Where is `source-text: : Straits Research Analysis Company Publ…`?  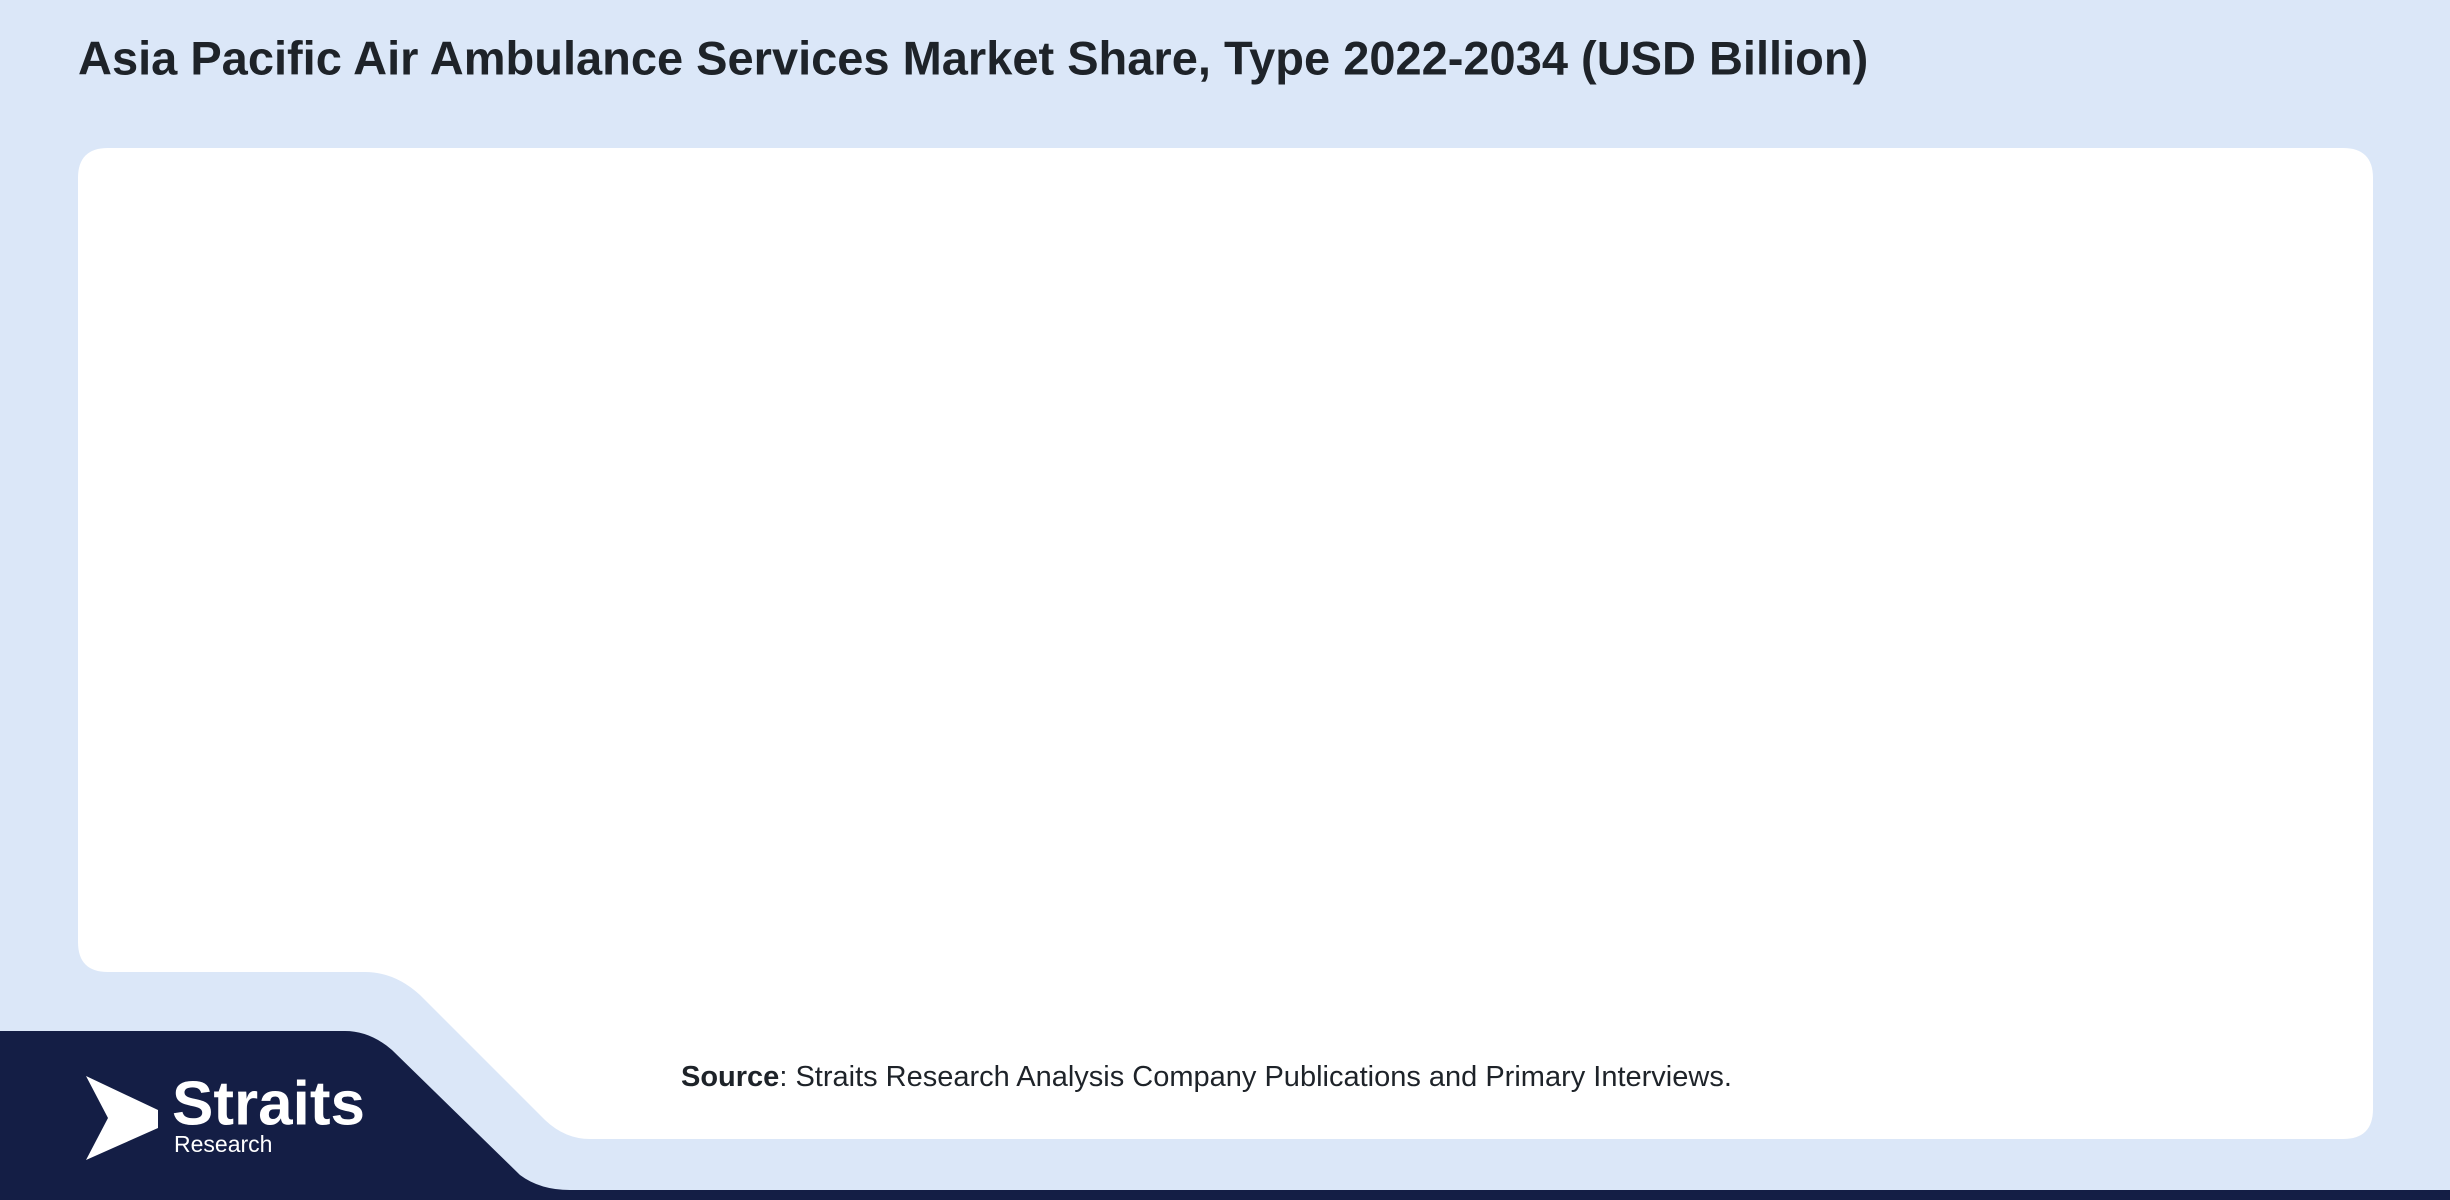 source-text: : Straits Research Analysis Company Publ… is located at coordinates (1255, 1077).